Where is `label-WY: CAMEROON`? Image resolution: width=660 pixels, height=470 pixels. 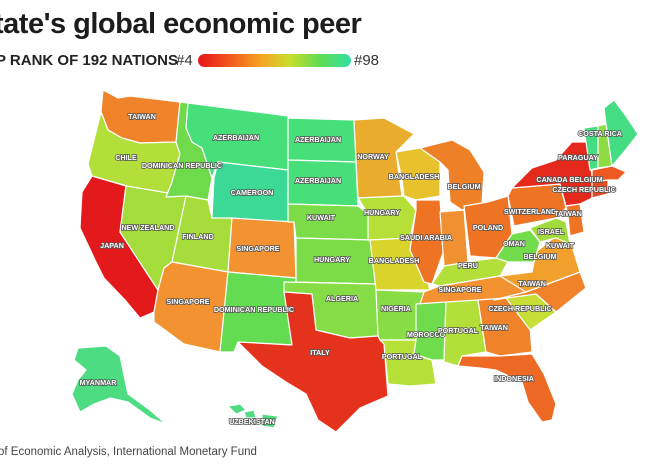 label-WY: CAMEROON is located at coordinates (252, 192).